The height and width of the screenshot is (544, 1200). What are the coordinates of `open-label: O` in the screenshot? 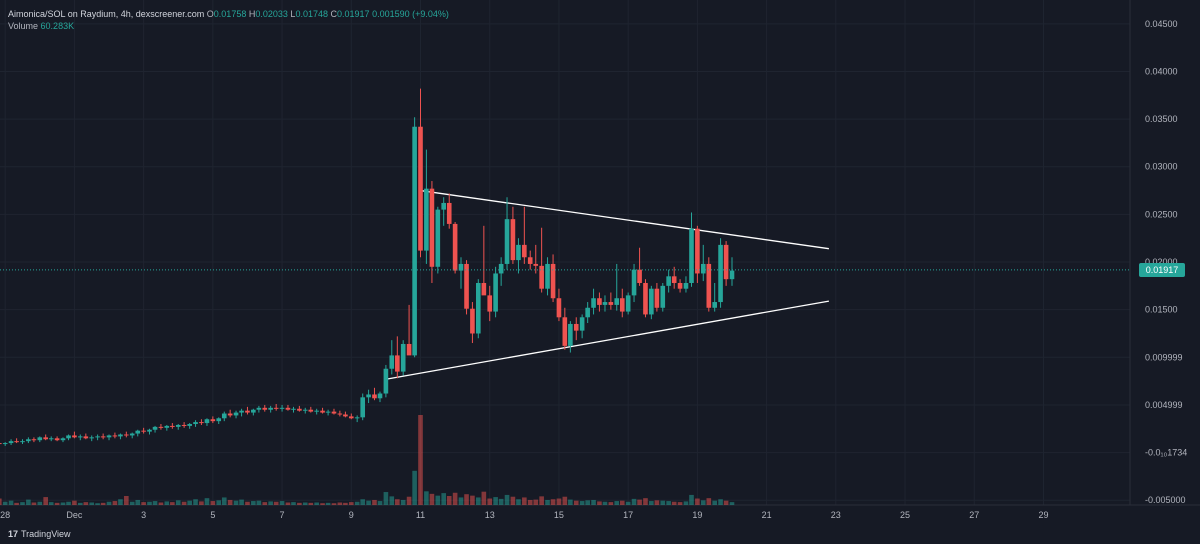 It's located at (210, 14).